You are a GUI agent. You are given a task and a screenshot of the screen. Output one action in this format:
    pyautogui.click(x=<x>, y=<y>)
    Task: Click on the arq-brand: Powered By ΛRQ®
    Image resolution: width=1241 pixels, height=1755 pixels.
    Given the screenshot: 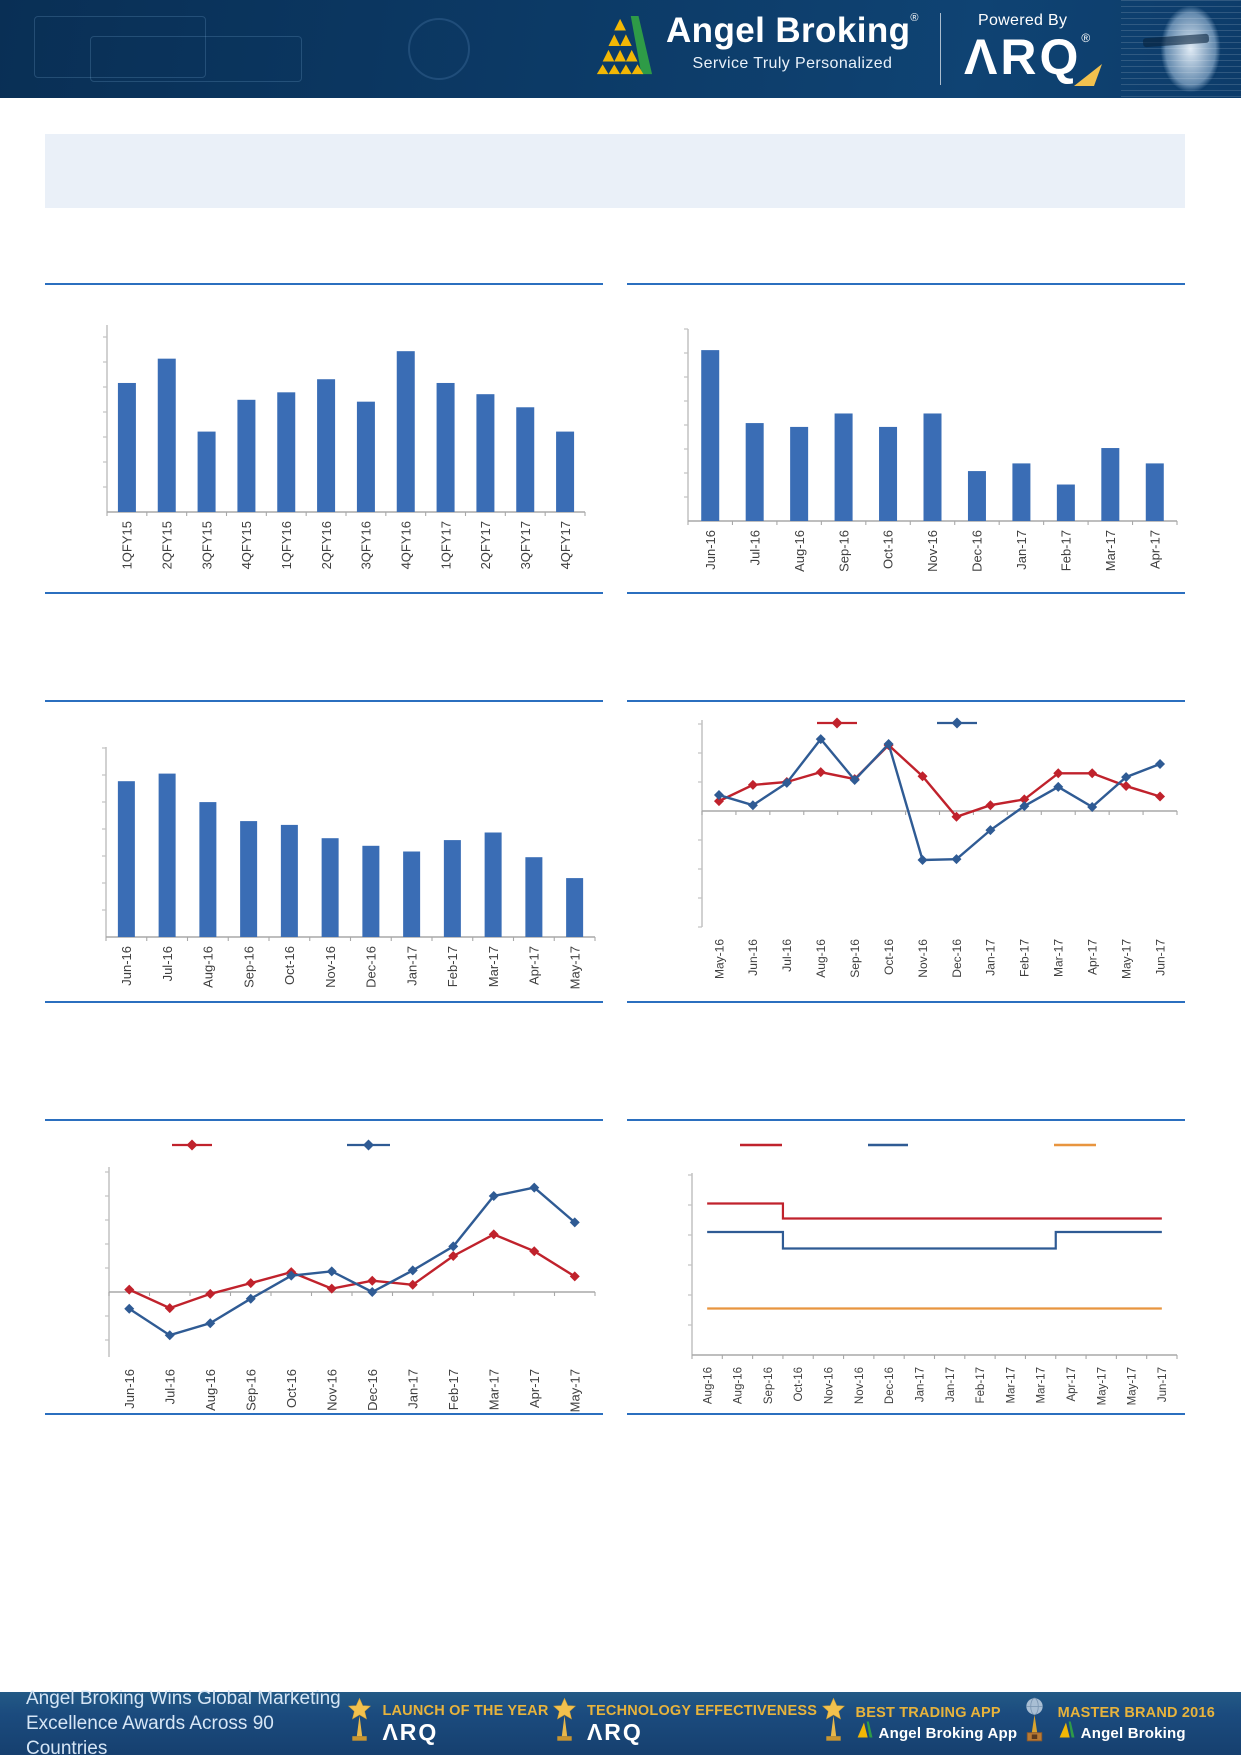 What is the action you would take?
    pyautogui.click(x=1033, y=49)
    